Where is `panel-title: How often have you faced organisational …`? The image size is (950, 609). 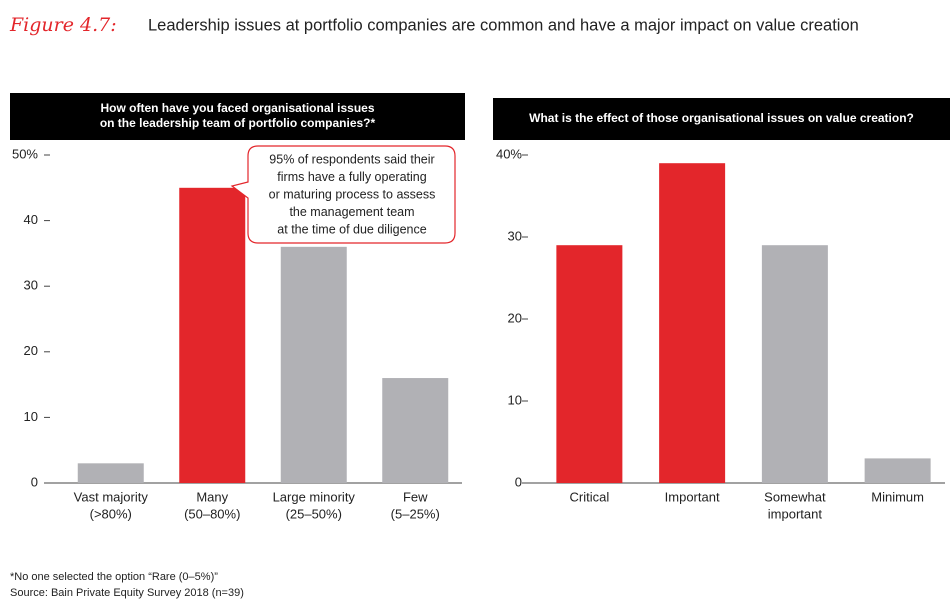
panel-title: How often have you faced organisational … is located at coordinates (237, 108).